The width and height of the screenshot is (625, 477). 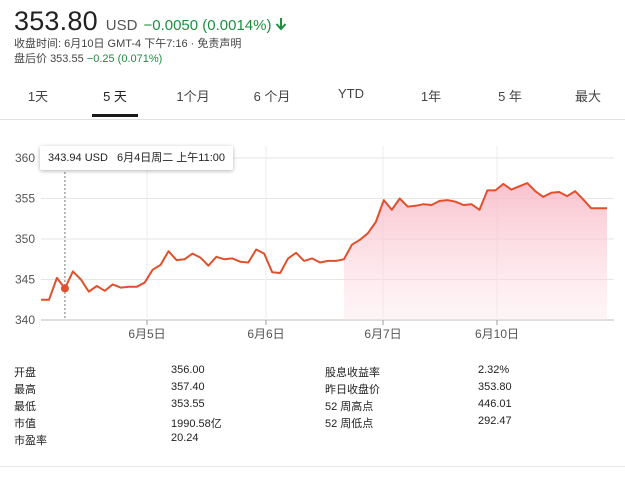 I want to click on current-price: 353.80, so click(x=56, y=21).